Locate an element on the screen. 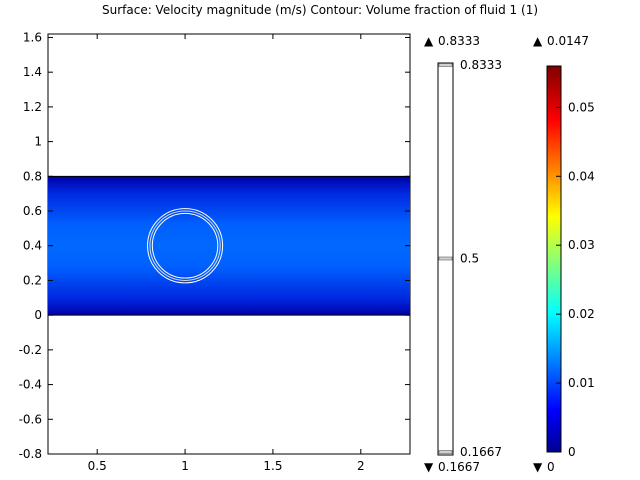  volume-fraction-contours is located at coordinates (185, 246).